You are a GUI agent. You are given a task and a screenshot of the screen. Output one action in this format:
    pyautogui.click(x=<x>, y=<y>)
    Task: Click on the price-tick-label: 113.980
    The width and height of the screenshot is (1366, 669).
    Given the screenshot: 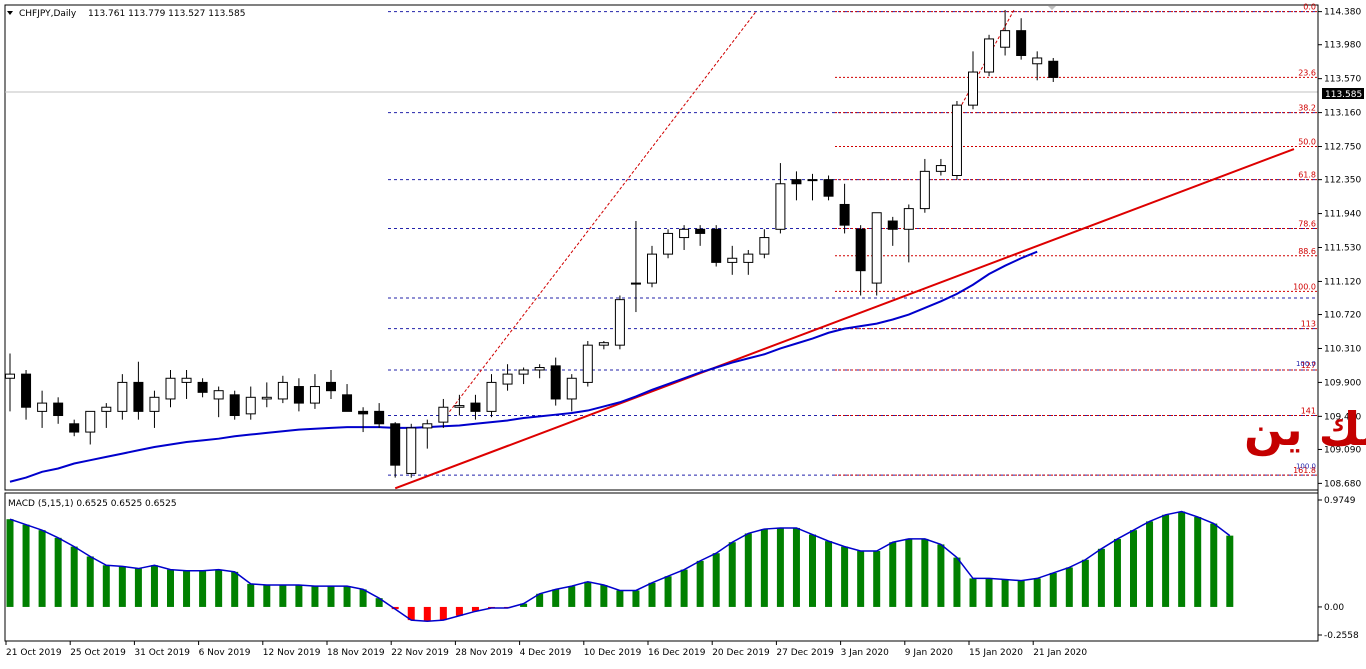 What is the action you would take?
    pyautogui.click(x=1342, y=46)
    